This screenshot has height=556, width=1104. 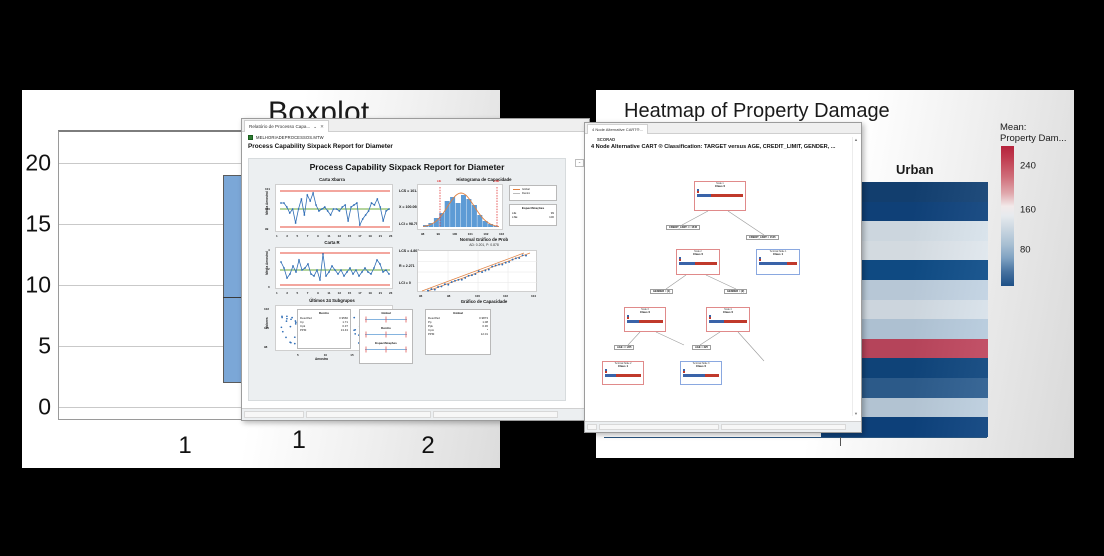 I want to click on cart-node: Node 4 Class 0, so click(x=728, y=319).